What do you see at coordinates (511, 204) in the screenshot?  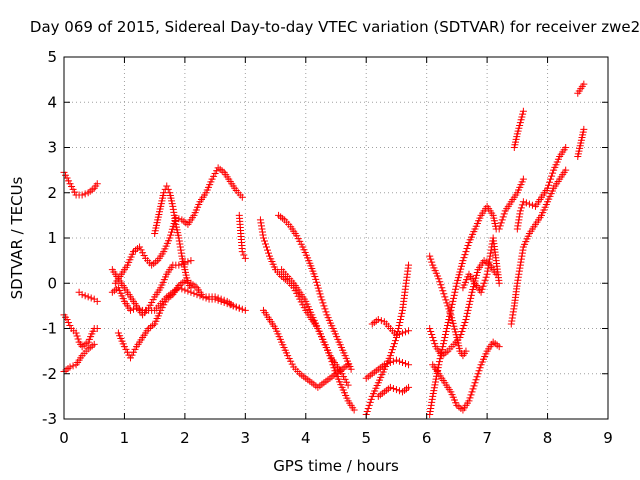 I see `series-pass-ac` at bounding box center [511, 204].